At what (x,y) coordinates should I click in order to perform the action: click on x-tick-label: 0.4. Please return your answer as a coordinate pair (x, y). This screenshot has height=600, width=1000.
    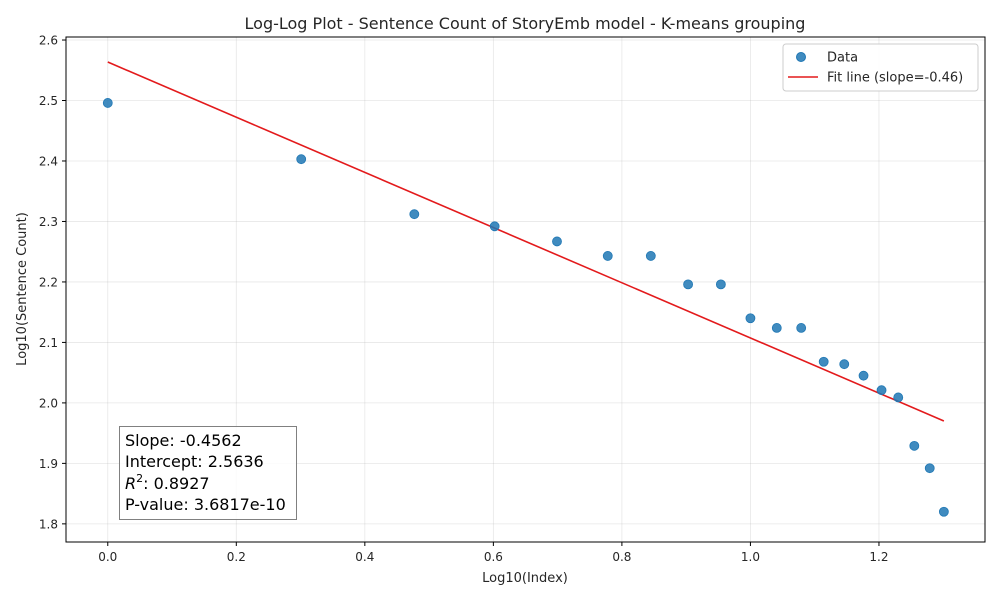
    Looking at the image, I should click on (364, 557).